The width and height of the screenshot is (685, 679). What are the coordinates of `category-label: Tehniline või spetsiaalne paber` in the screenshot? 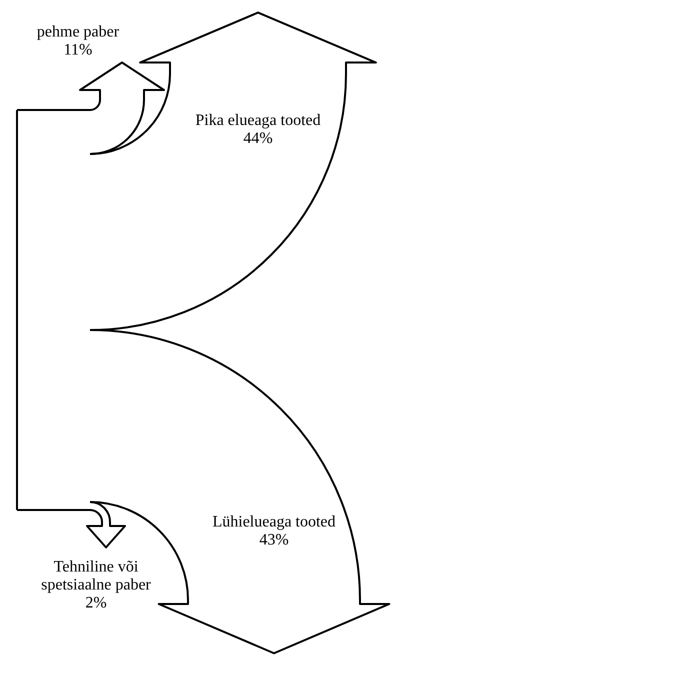 It's located at (96, 576).